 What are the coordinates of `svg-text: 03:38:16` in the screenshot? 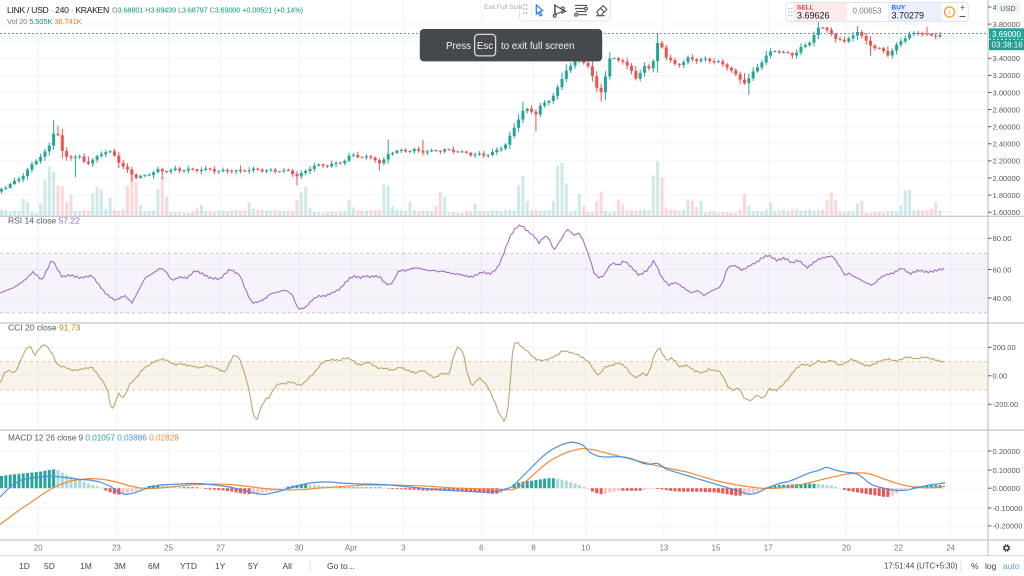 It's located at (1008, 45).